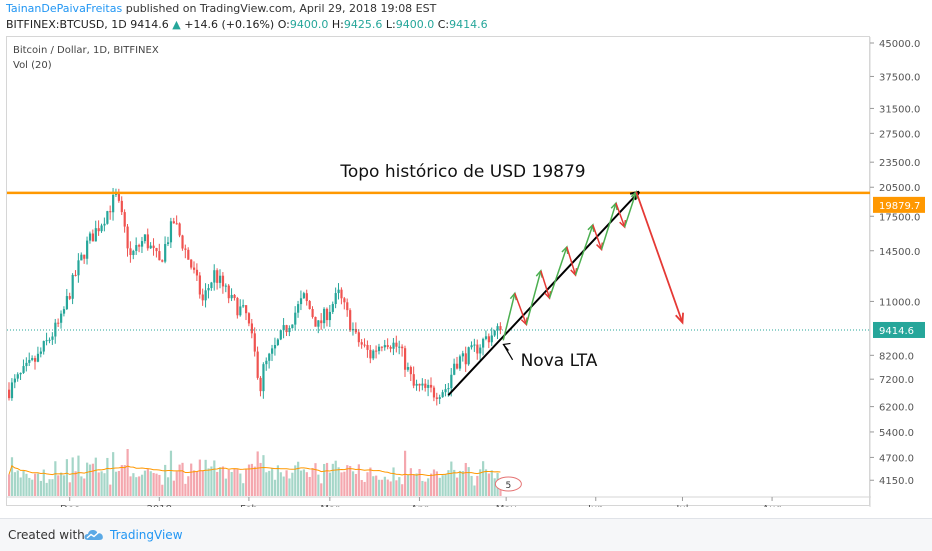  What do you see at coordinates (443, 24) in the screenshot?
I see `close-label: C:` at bounding box center [443, 24].